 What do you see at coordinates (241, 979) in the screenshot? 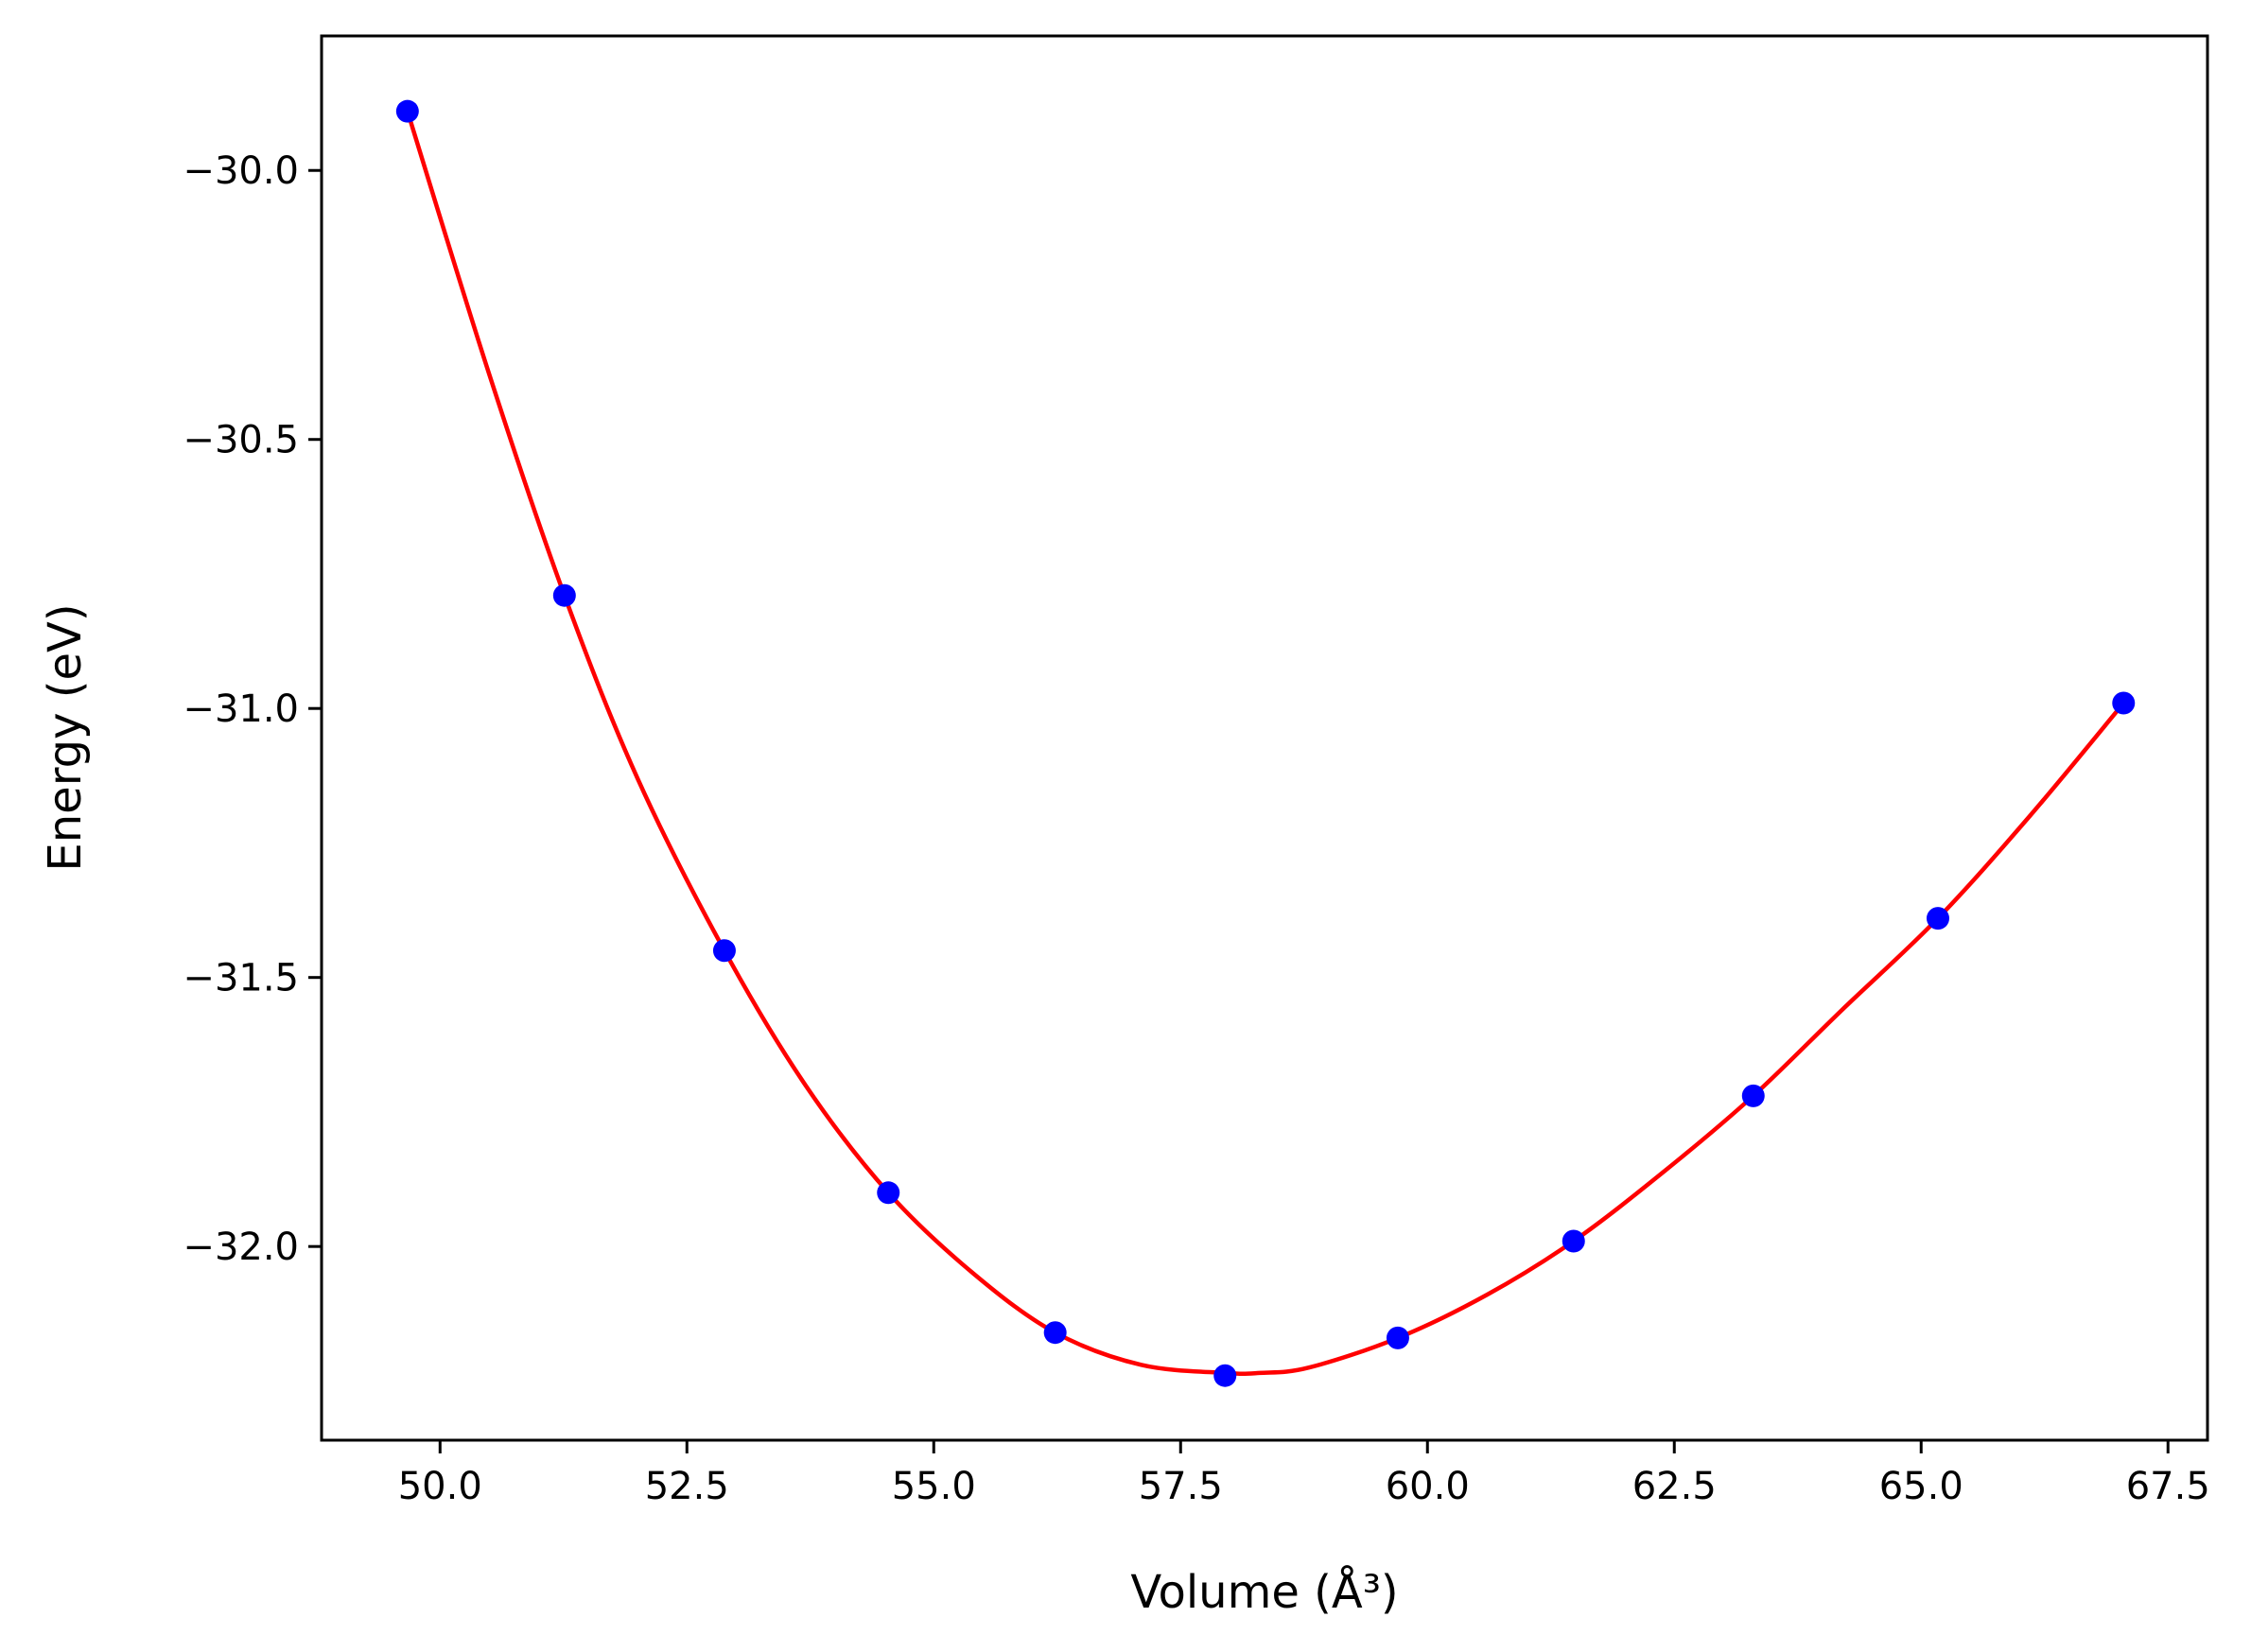
I see `y-tick-label: −31.5` at bounding box center [241, 979].